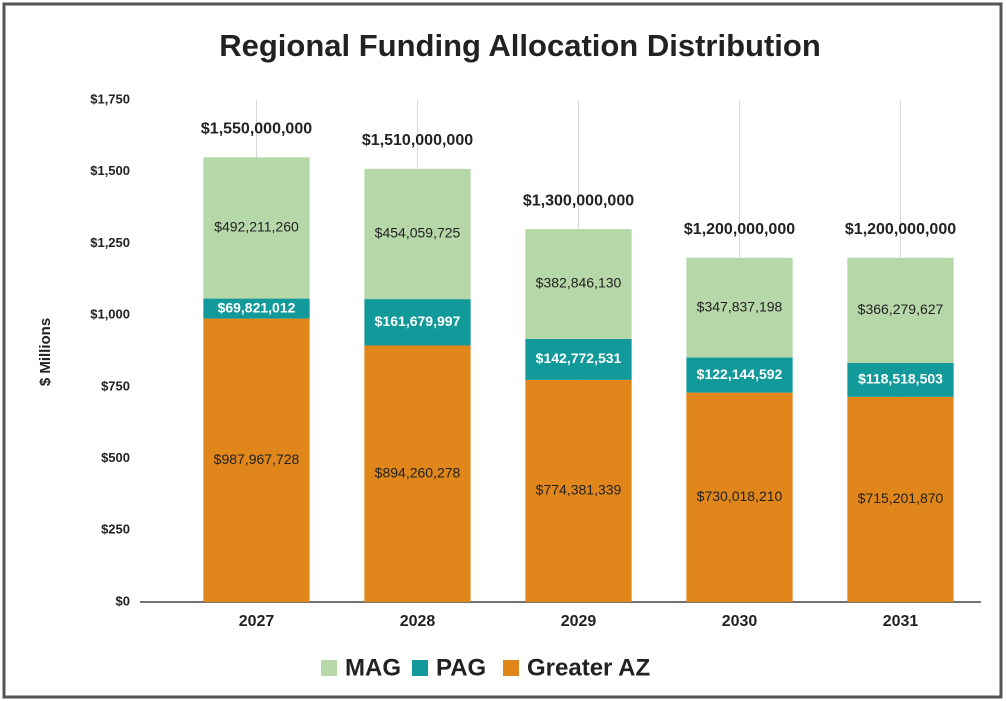  I want to click on value-label: $118,518,503, so click(900, 379).